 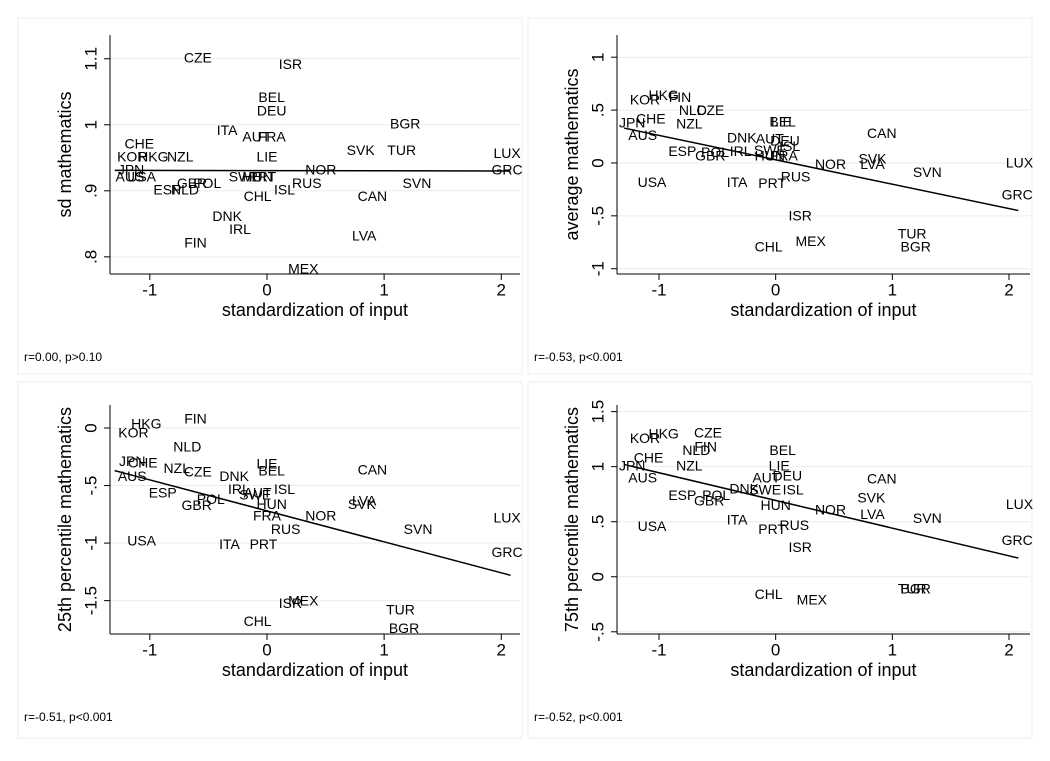 I want to click on y-tick-label: .9, so click(x=90, y=191).